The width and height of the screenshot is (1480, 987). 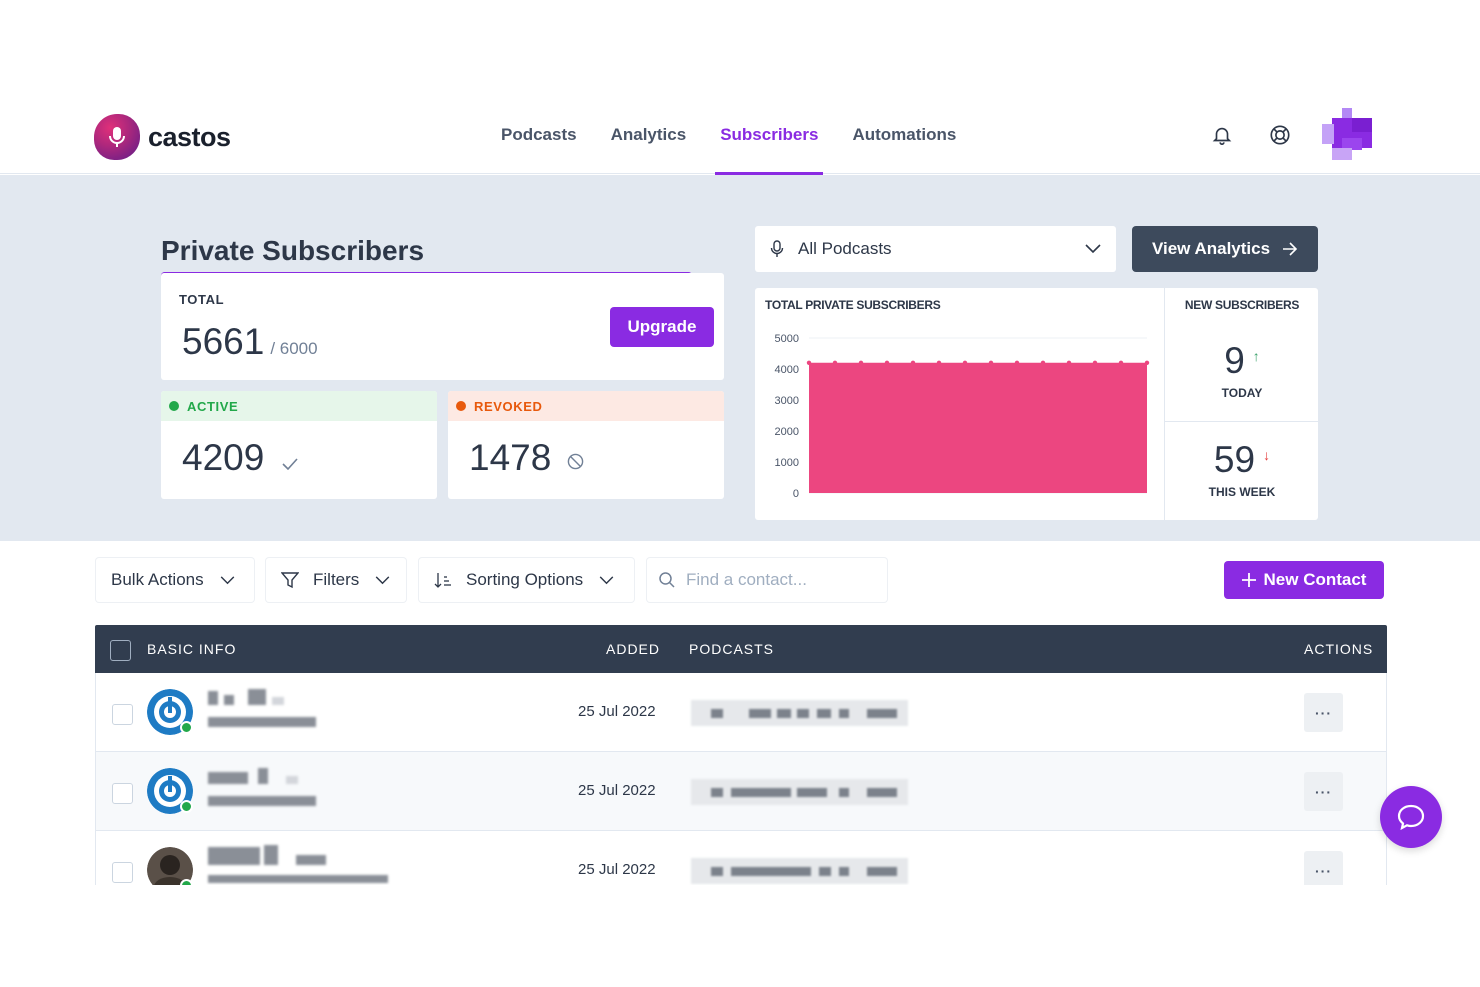 What do you see at coordinates (904, 134) in the screenshot?
I see `nav-automations: Automations` at bounding box center [904, 134].